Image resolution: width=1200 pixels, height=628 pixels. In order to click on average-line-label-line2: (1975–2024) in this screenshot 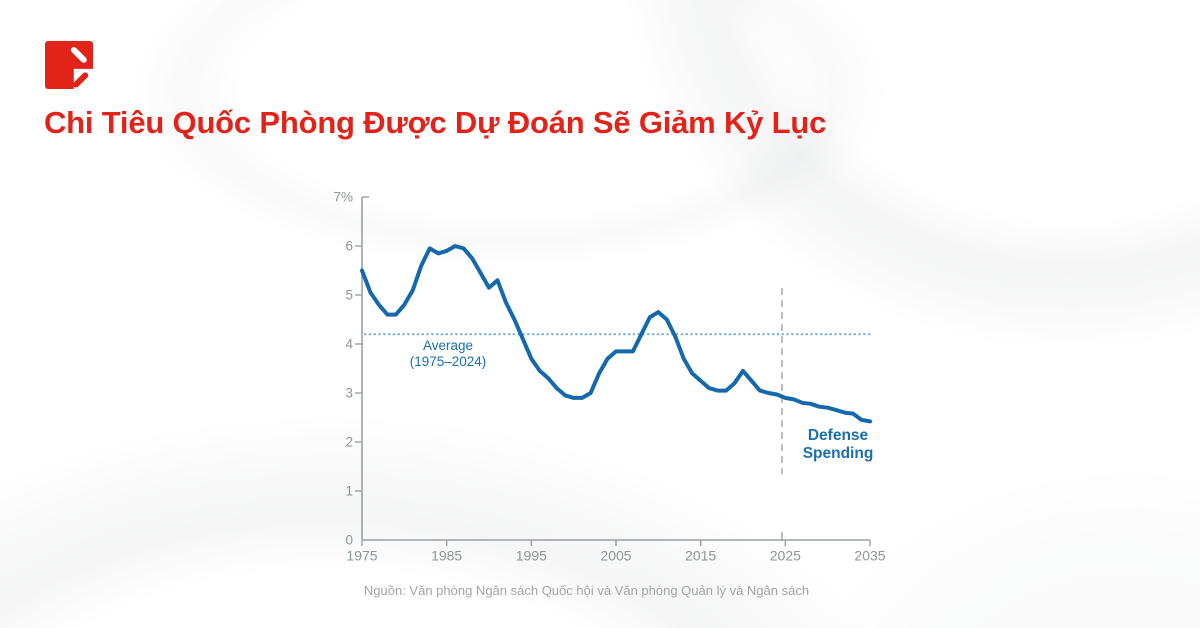, I will do `click(448, 361)`.